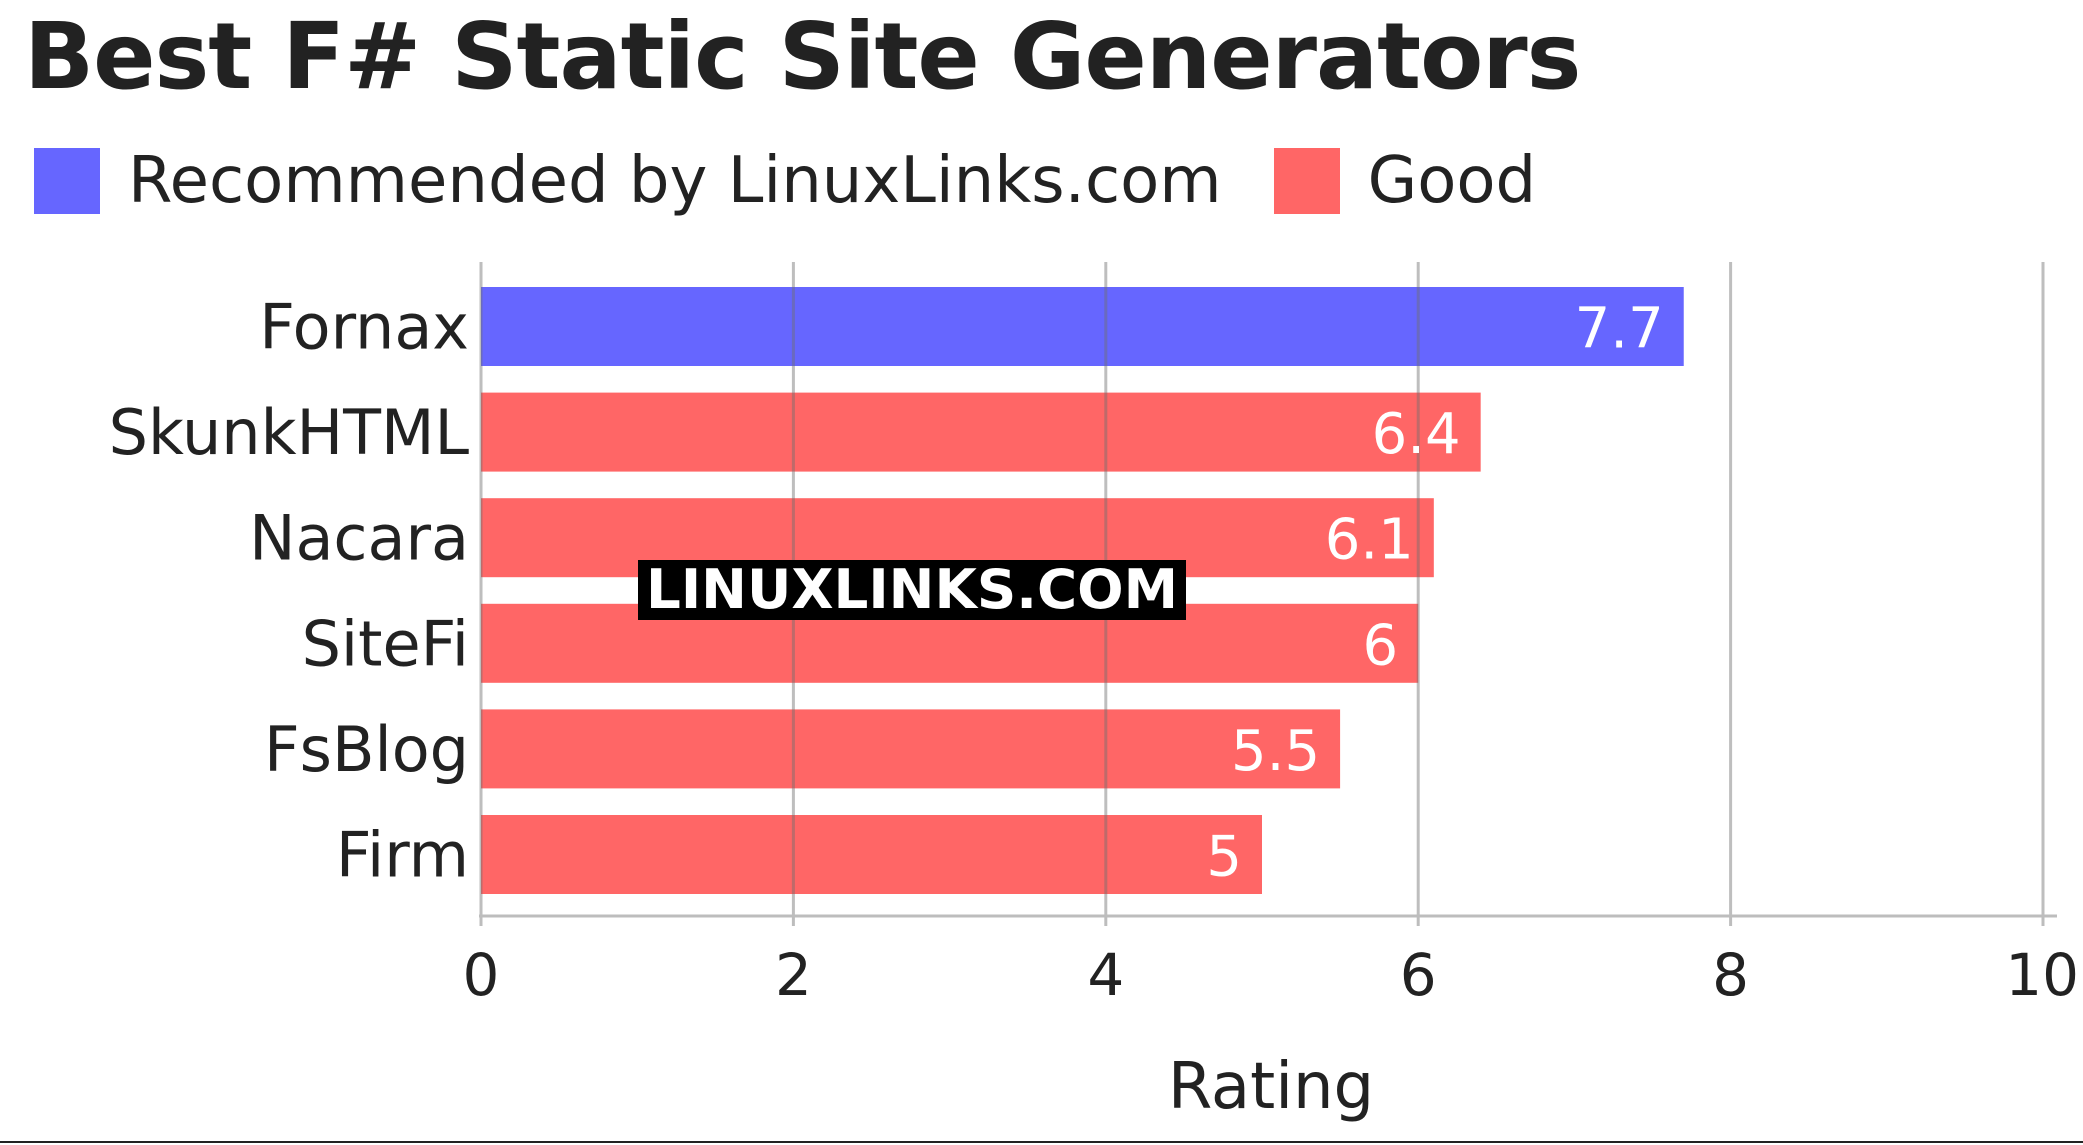 This screenshot has width=2083, height=1145. What do you see at coordinates (1730, 975) in the screenshot?
I see `x-tick-label-8: 8` at bounding box center [1730, 975].